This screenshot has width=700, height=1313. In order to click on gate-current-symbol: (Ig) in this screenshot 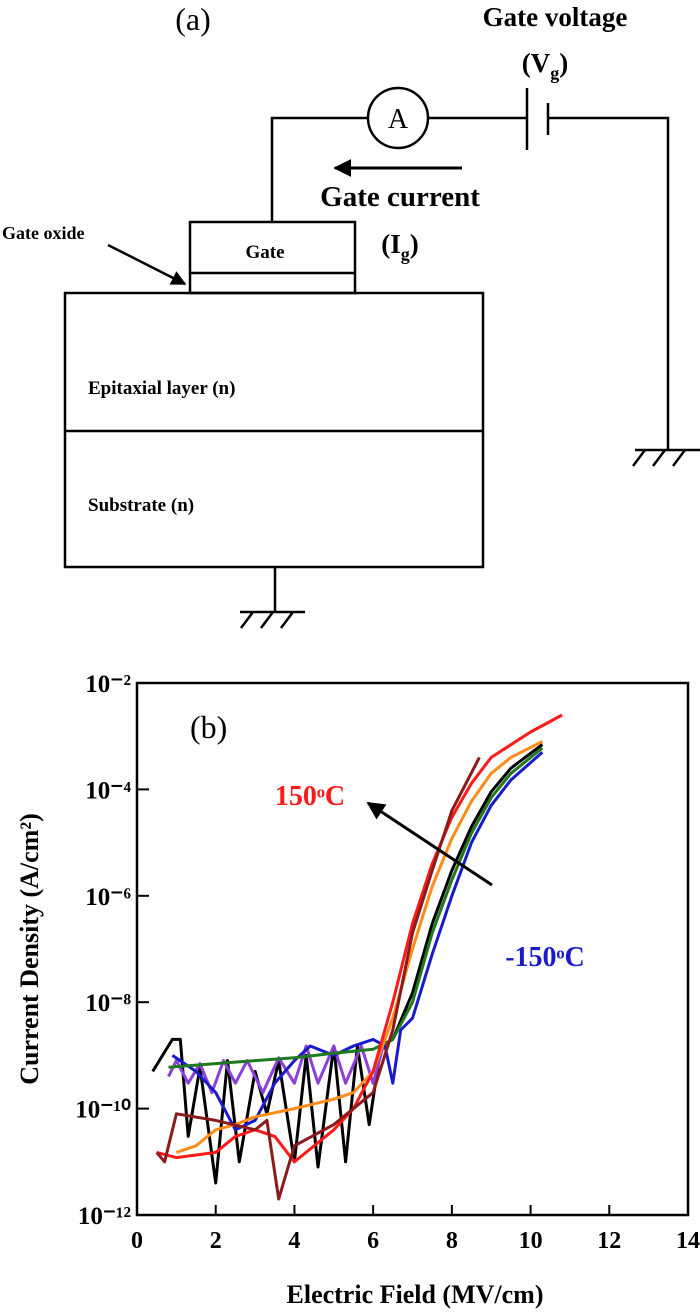, I will do `click(400, 246)`.